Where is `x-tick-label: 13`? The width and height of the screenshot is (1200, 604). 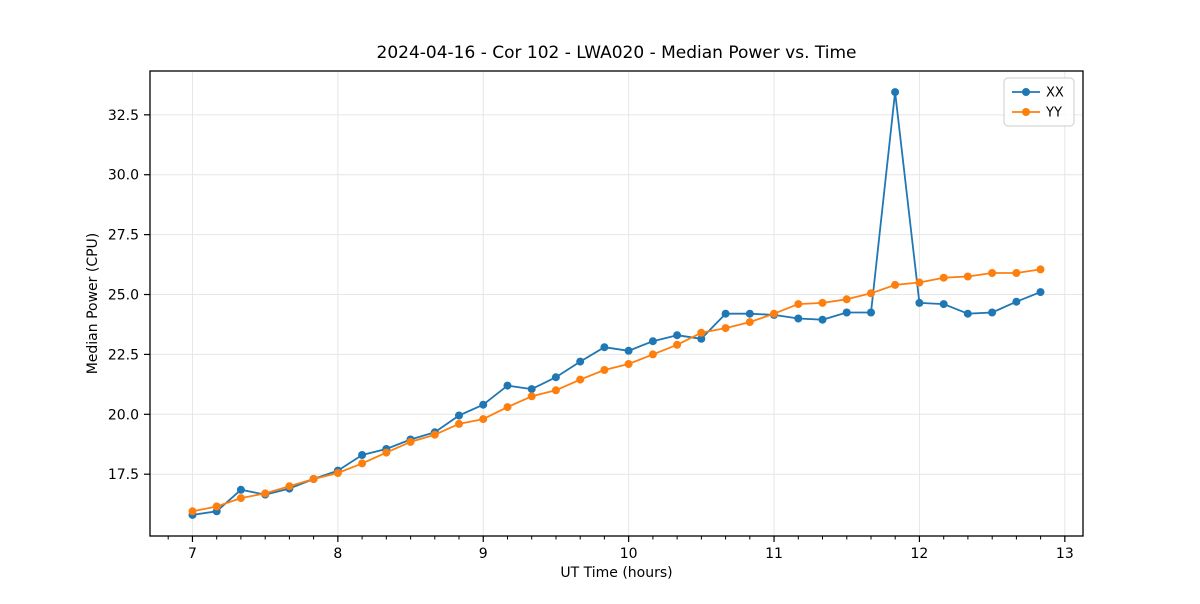
x-tick-label: 13 is located at coordinates (1065, 554).